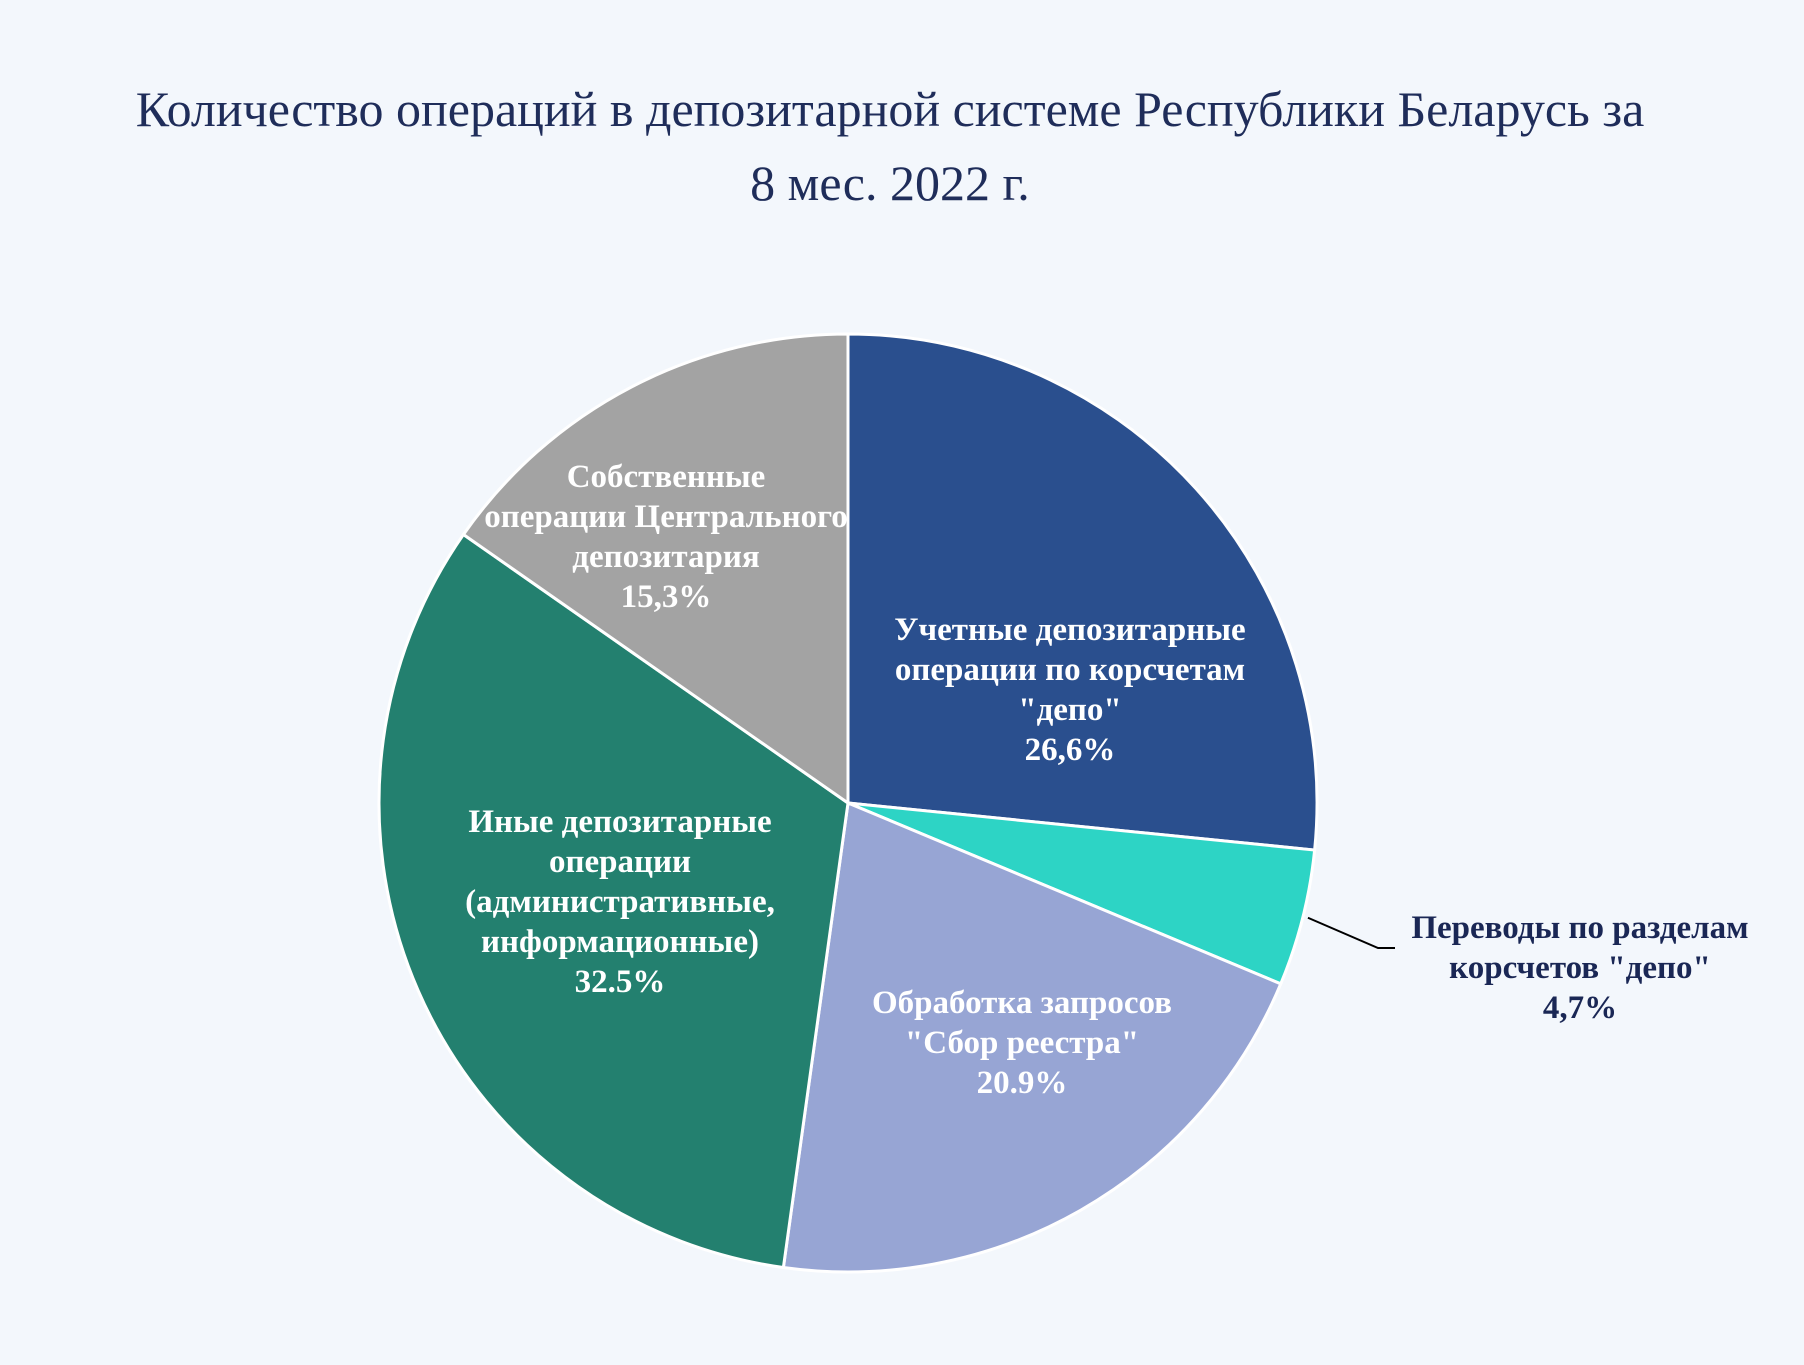 The width and height of the screenshot is (1804, 1365). What do you see at coordinates (666, 477) in the screenshot?
I see `slice-name-line-4-0: Собственные` at bounding box center [666, 477].